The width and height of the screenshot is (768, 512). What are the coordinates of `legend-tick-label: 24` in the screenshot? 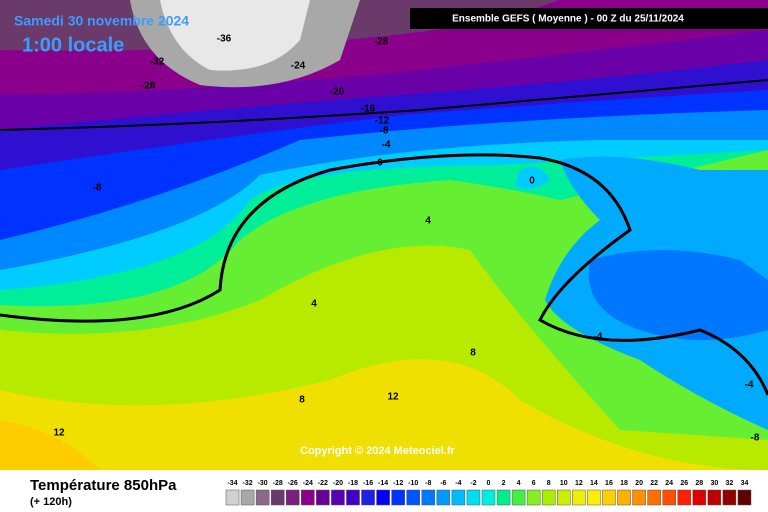 It's located at (669, 483).